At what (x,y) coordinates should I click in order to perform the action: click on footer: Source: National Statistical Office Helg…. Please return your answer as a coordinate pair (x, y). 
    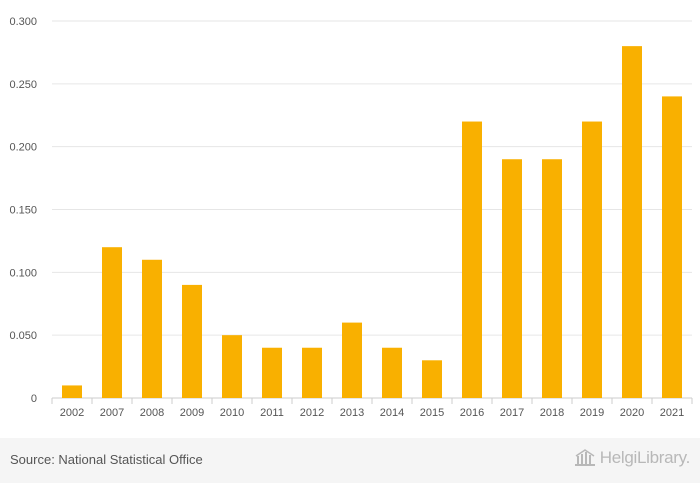
    Looking at the image, I should click on (350, 460).